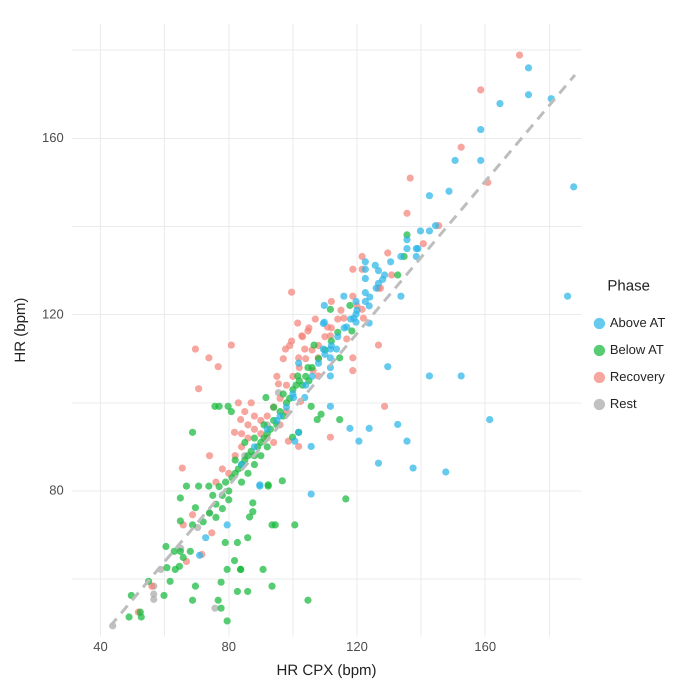 This screenshot has width=692, height=692. I want to click on y-tick-label: 120, so click(53, 314).